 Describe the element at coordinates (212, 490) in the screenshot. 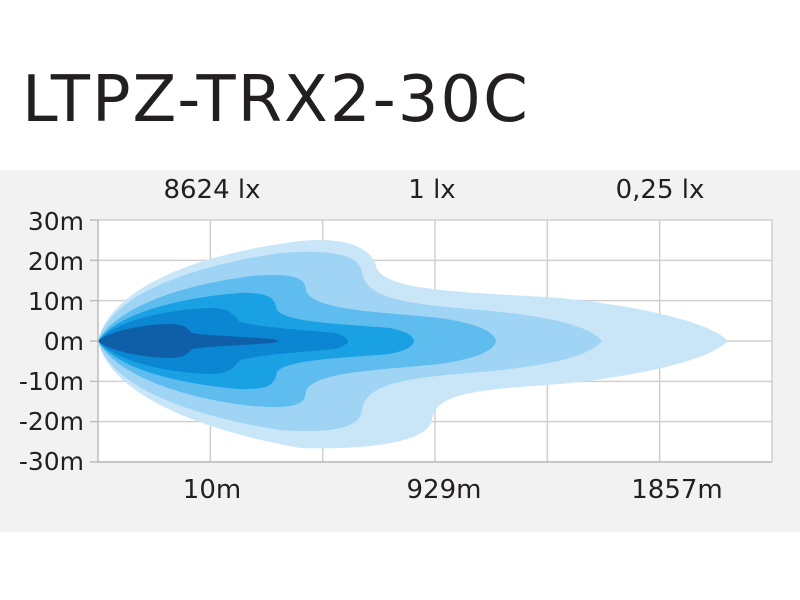

I see `x-tick-label-10m: 10m` at that location.